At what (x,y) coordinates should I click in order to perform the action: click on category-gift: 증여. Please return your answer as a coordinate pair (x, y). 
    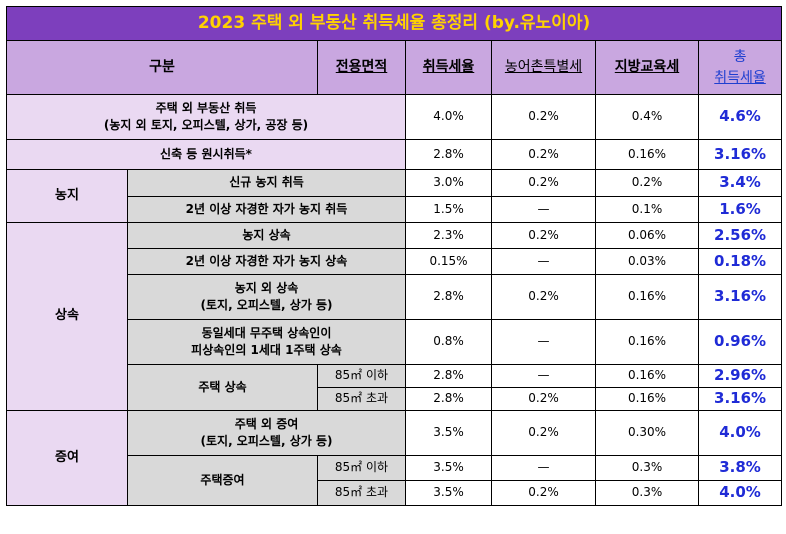
    Looking at the image, I should click on (67, 458).